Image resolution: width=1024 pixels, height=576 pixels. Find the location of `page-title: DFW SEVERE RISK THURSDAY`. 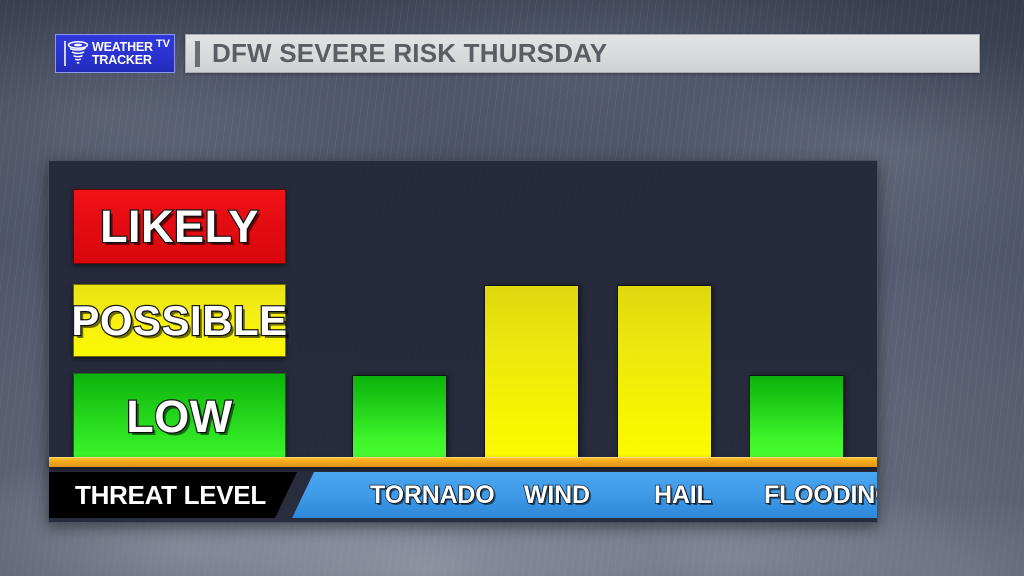

page-title: DFW SEVERE RISK THURSDAY is located at coordinates (410, 53).